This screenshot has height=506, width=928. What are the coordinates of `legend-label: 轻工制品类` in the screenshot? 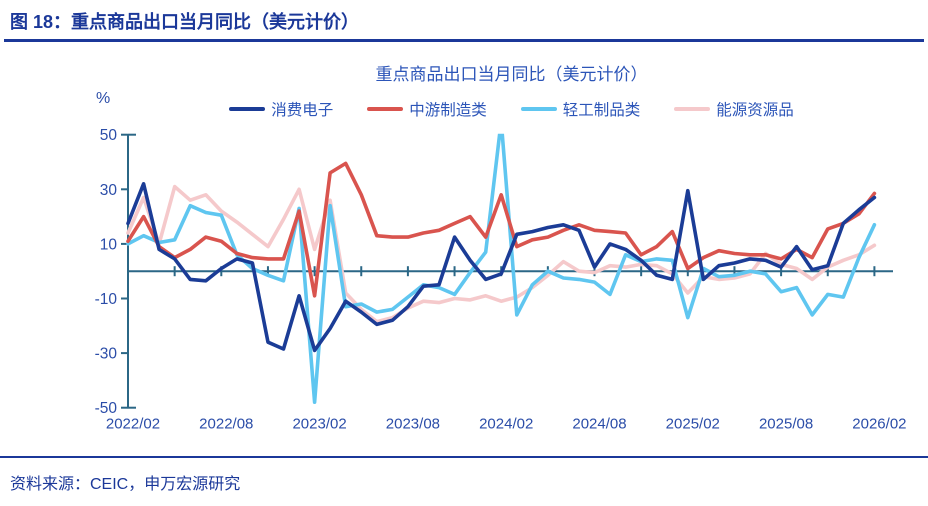 It's located at (601, 110).